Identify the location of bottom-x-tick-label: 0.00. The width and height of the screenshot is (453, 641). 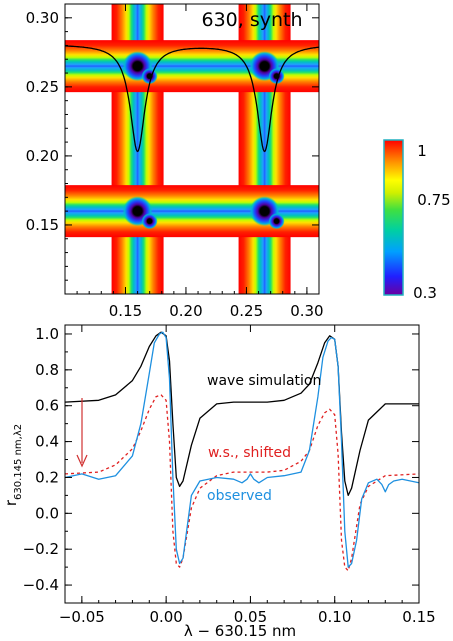
(165, 617).